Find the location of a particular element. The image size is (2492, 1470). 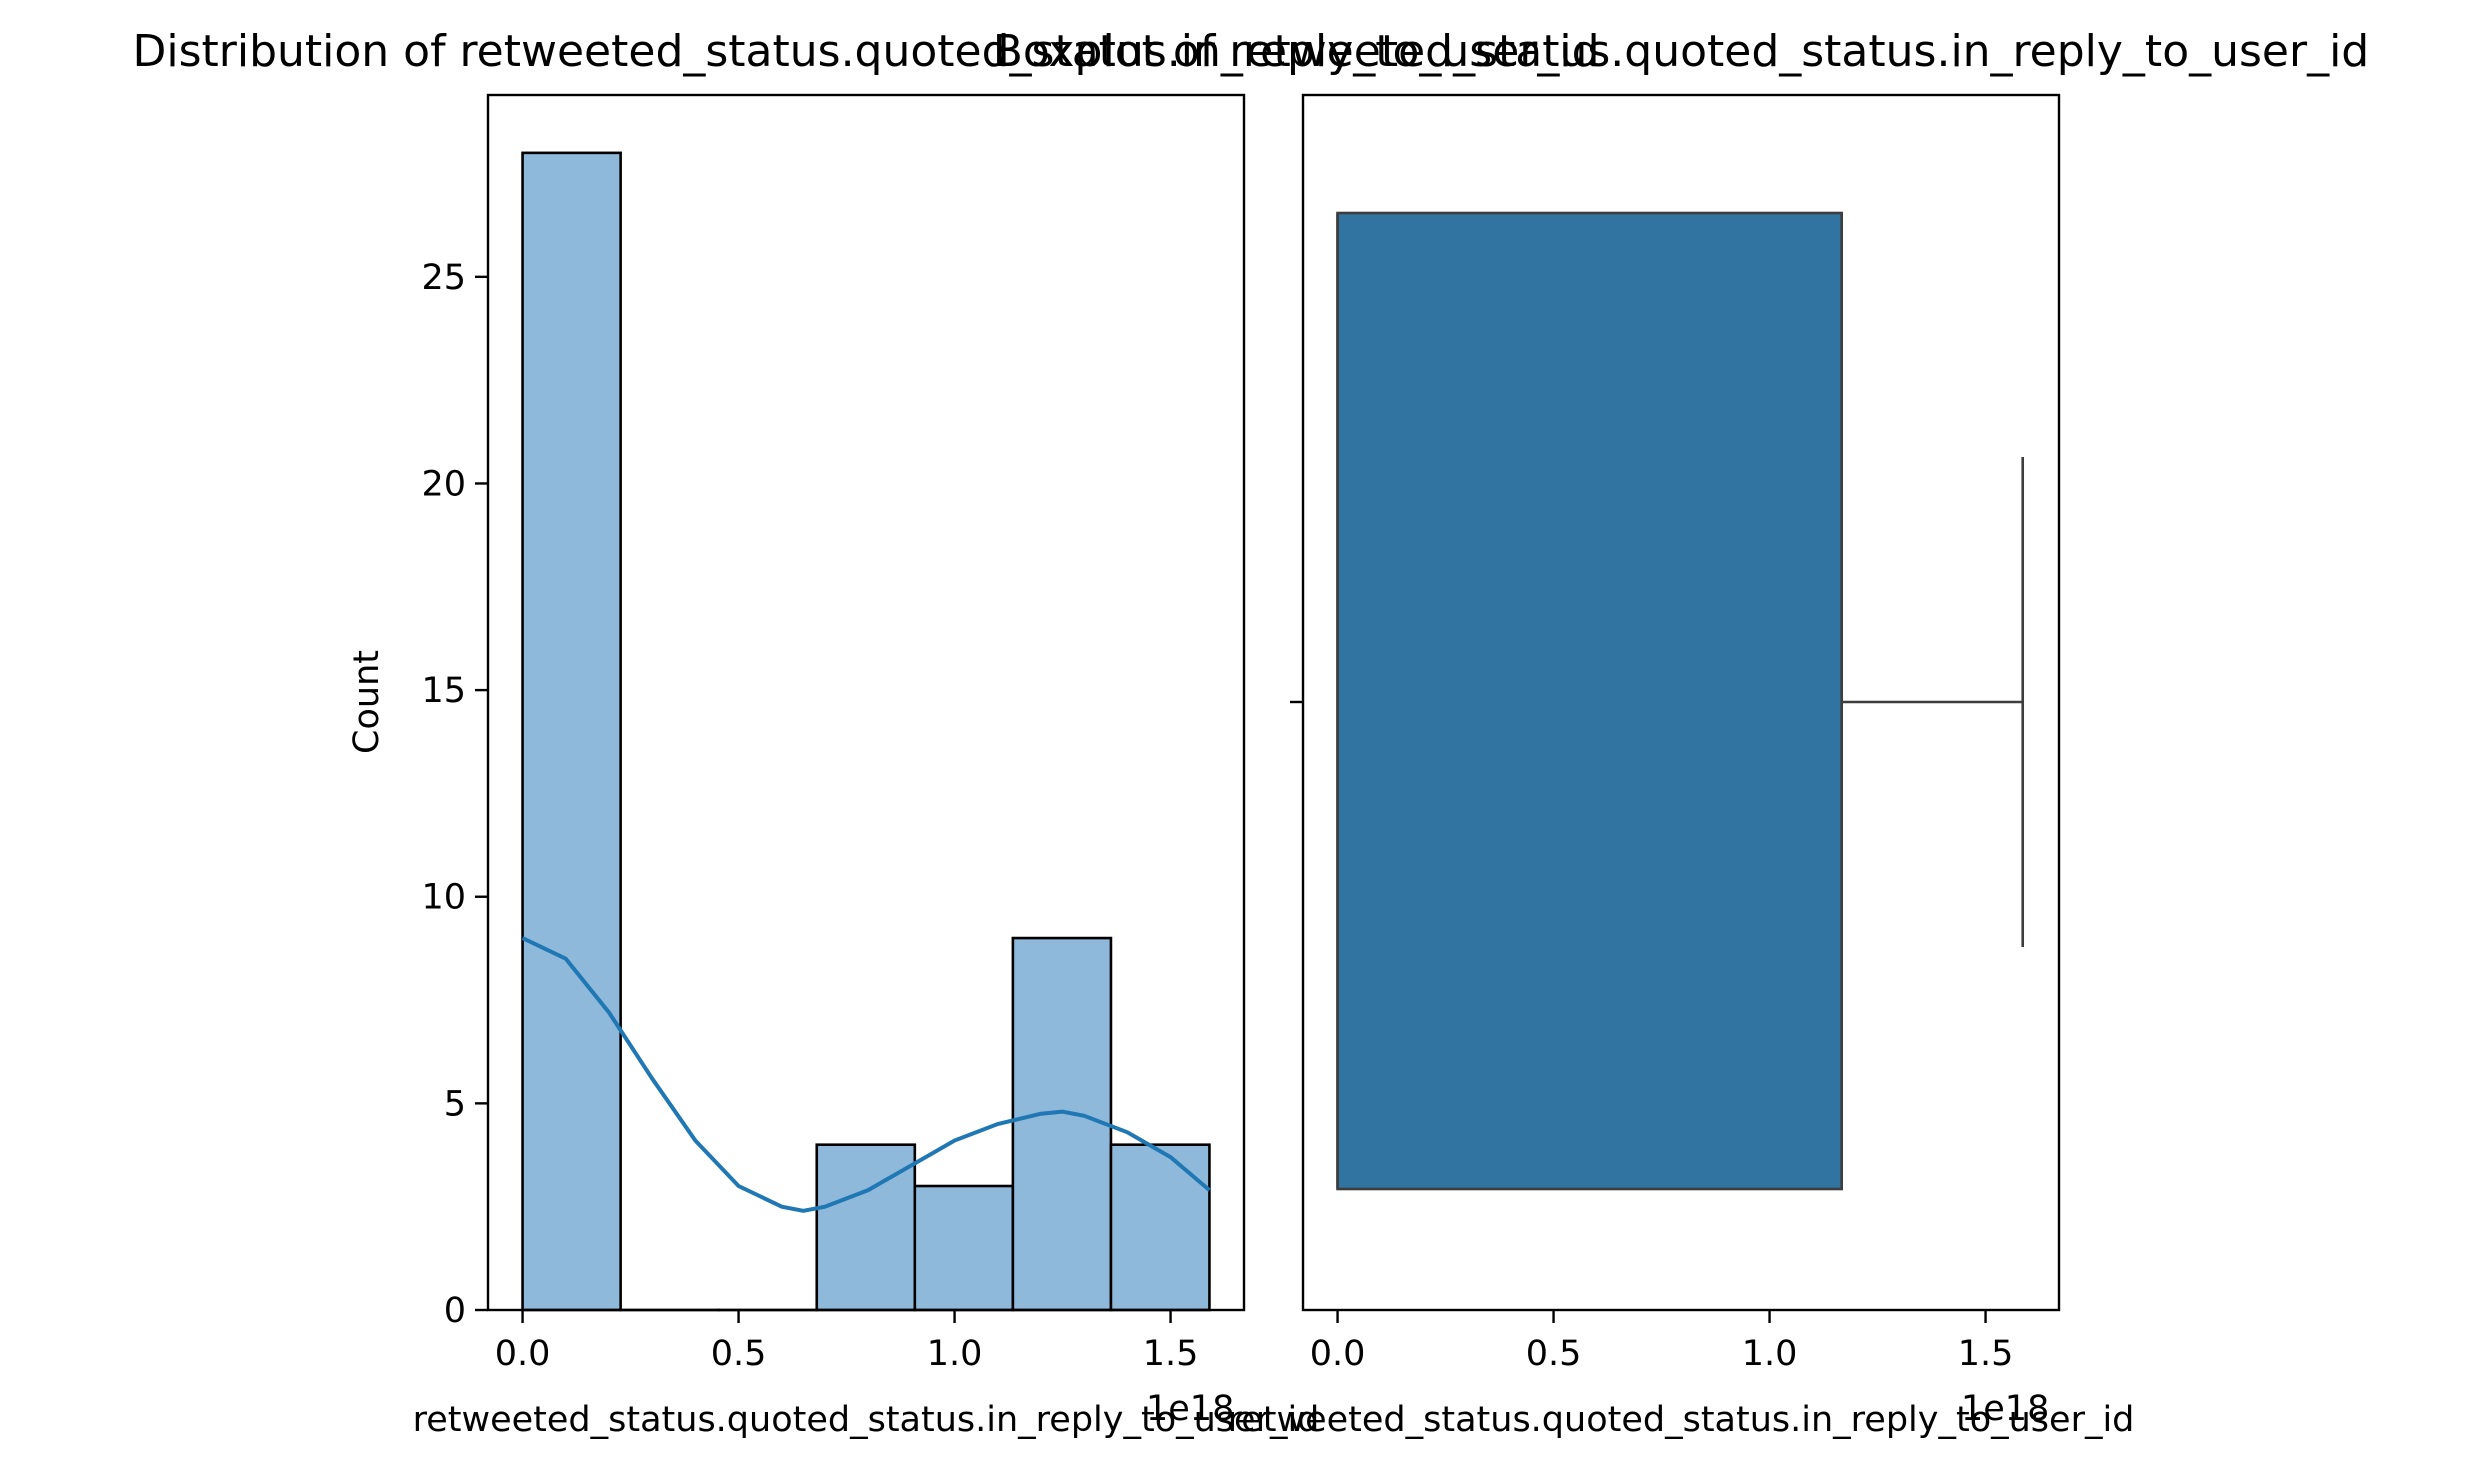

boxplot-x-ticks: 0.0 0.5 1.0 1.5 is located at coordinates (1662, 1342).